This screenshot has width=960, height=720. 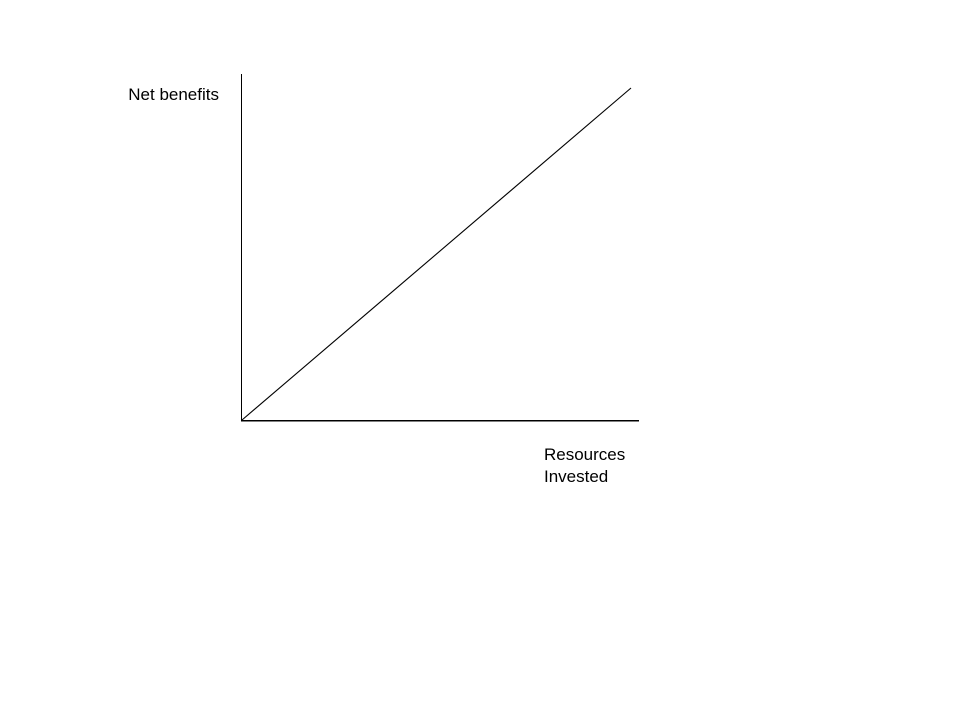 What do you see at coordinates (584, 466) in the screenshot?
I see `x-axis-label: Resources Invested` at bounding box center [584, 466].